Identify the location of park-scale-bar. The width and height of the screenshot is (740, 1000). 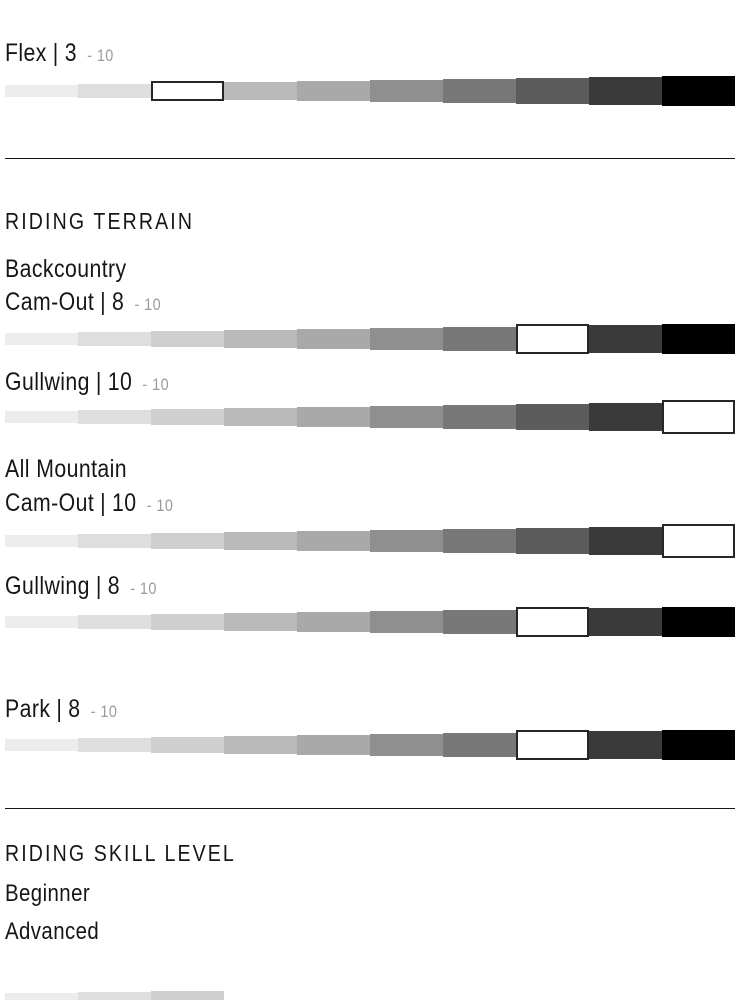
(370, 745).